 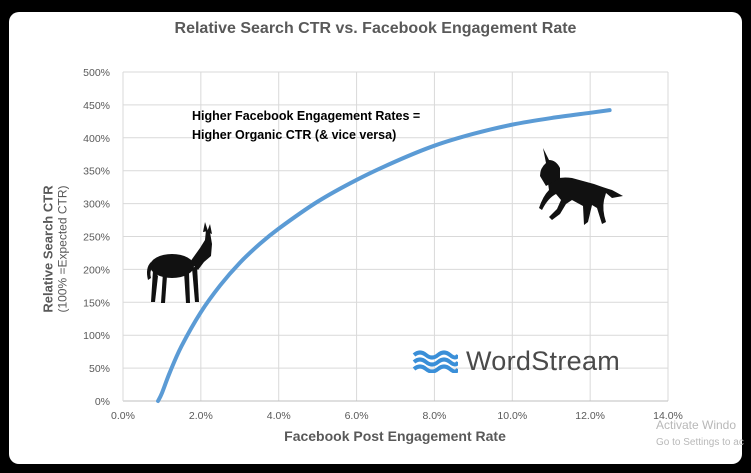 What do you see at coordinates (306, 116) in the screenshot?
I see `annotation-line-1: Higher Facebook Engagement Rates =` at bounding box center [306, 116].